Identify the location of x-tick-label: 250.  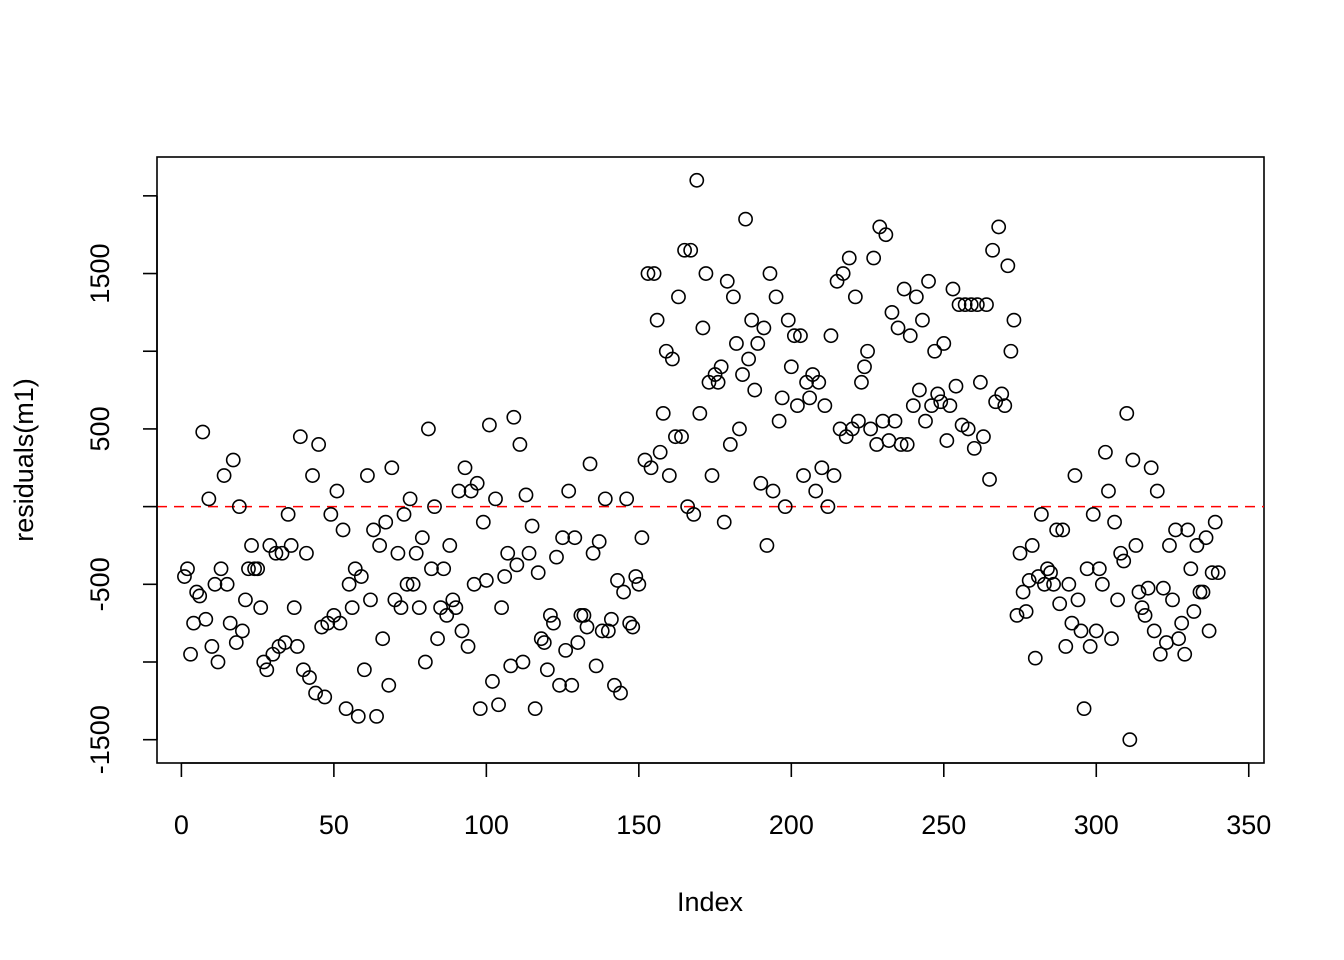
(943, 825).